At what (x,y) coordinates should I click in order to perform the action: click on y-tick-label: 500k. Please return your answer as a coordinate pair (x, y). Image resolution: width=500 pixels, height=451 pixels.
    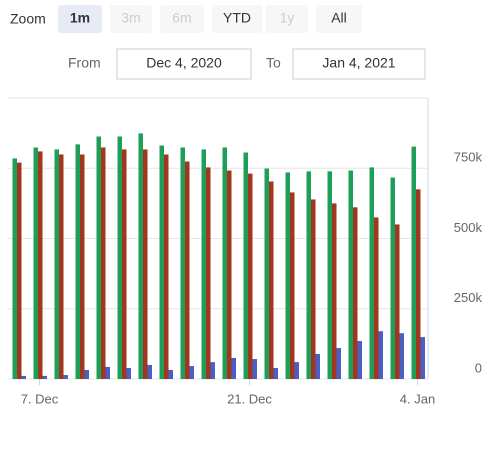
    Looking at the image, I should click on (468, 227).